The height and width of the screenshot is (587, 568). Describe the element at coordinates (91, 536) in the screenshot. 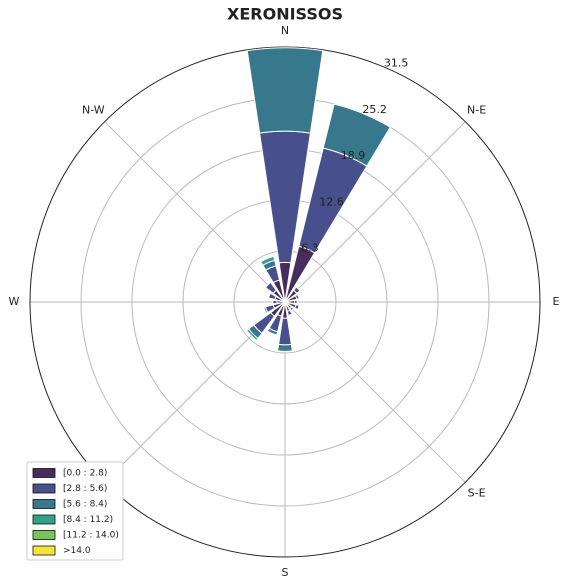

I see `legend-label: [11.2 : 14.0)` at that location.